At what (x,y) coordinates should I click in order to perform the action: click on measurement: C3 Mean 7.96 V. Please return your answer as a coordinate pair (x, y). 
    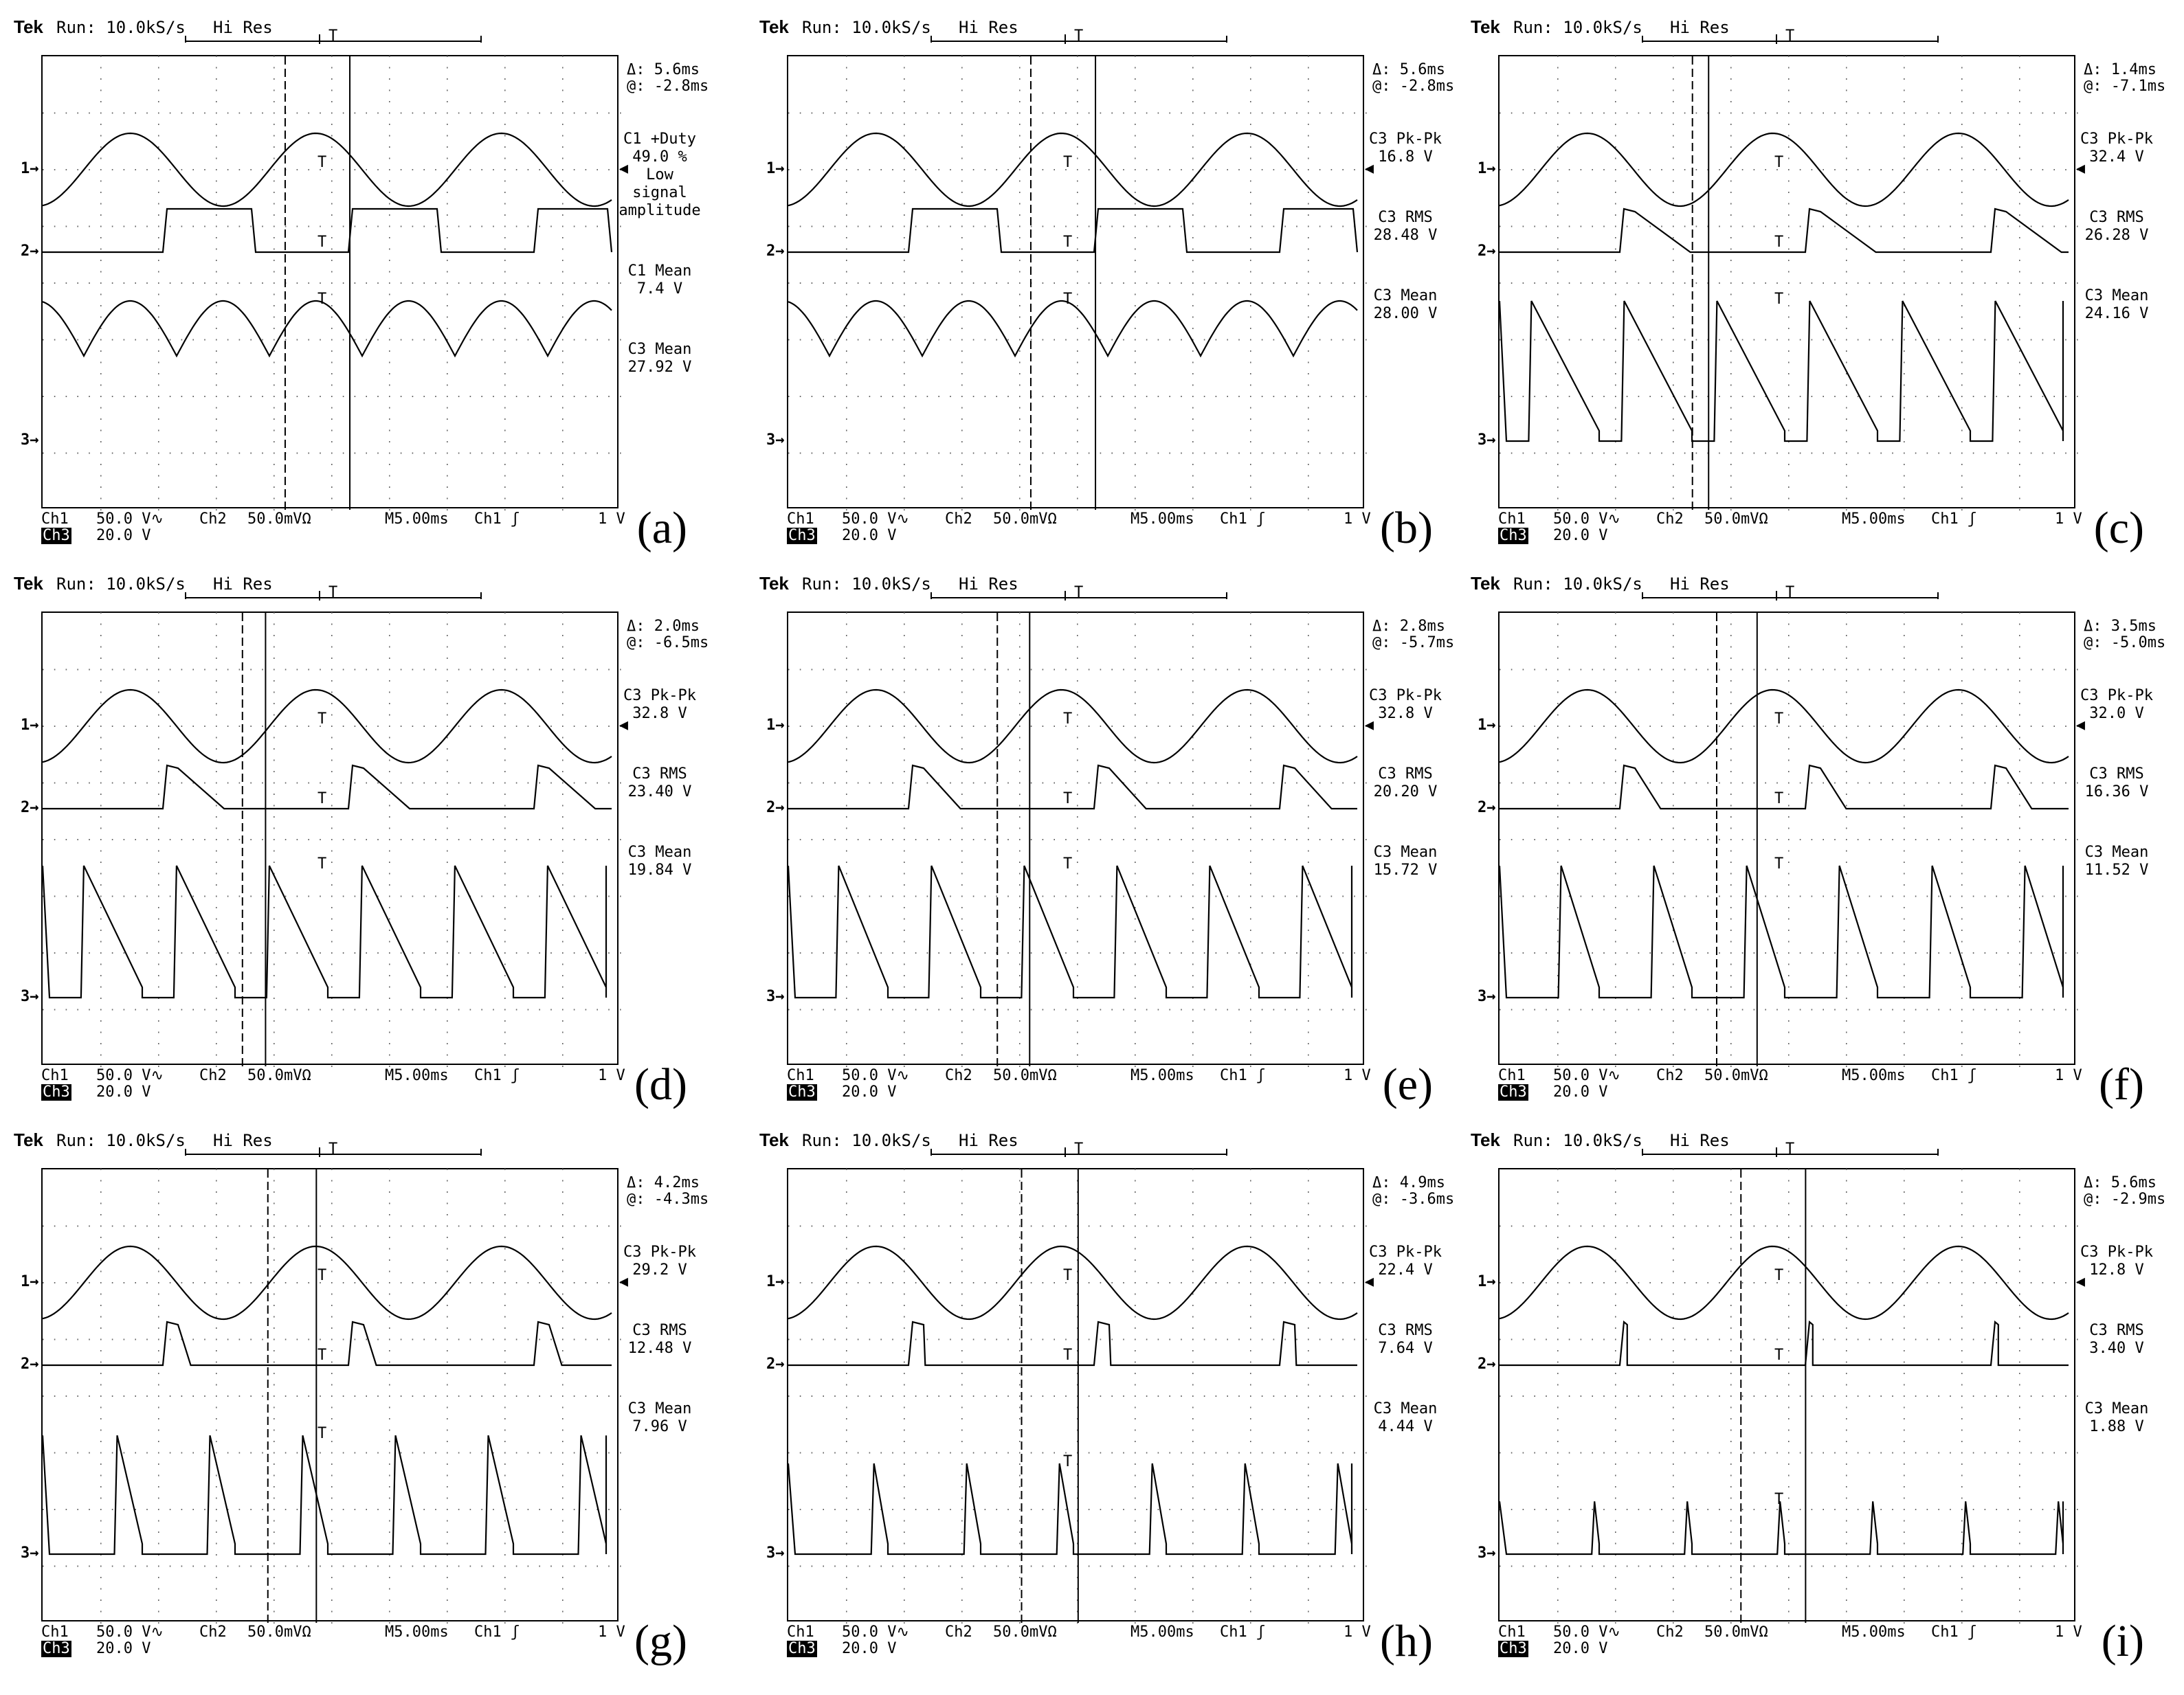
    Looking at the image, I should click on (660, 1418).